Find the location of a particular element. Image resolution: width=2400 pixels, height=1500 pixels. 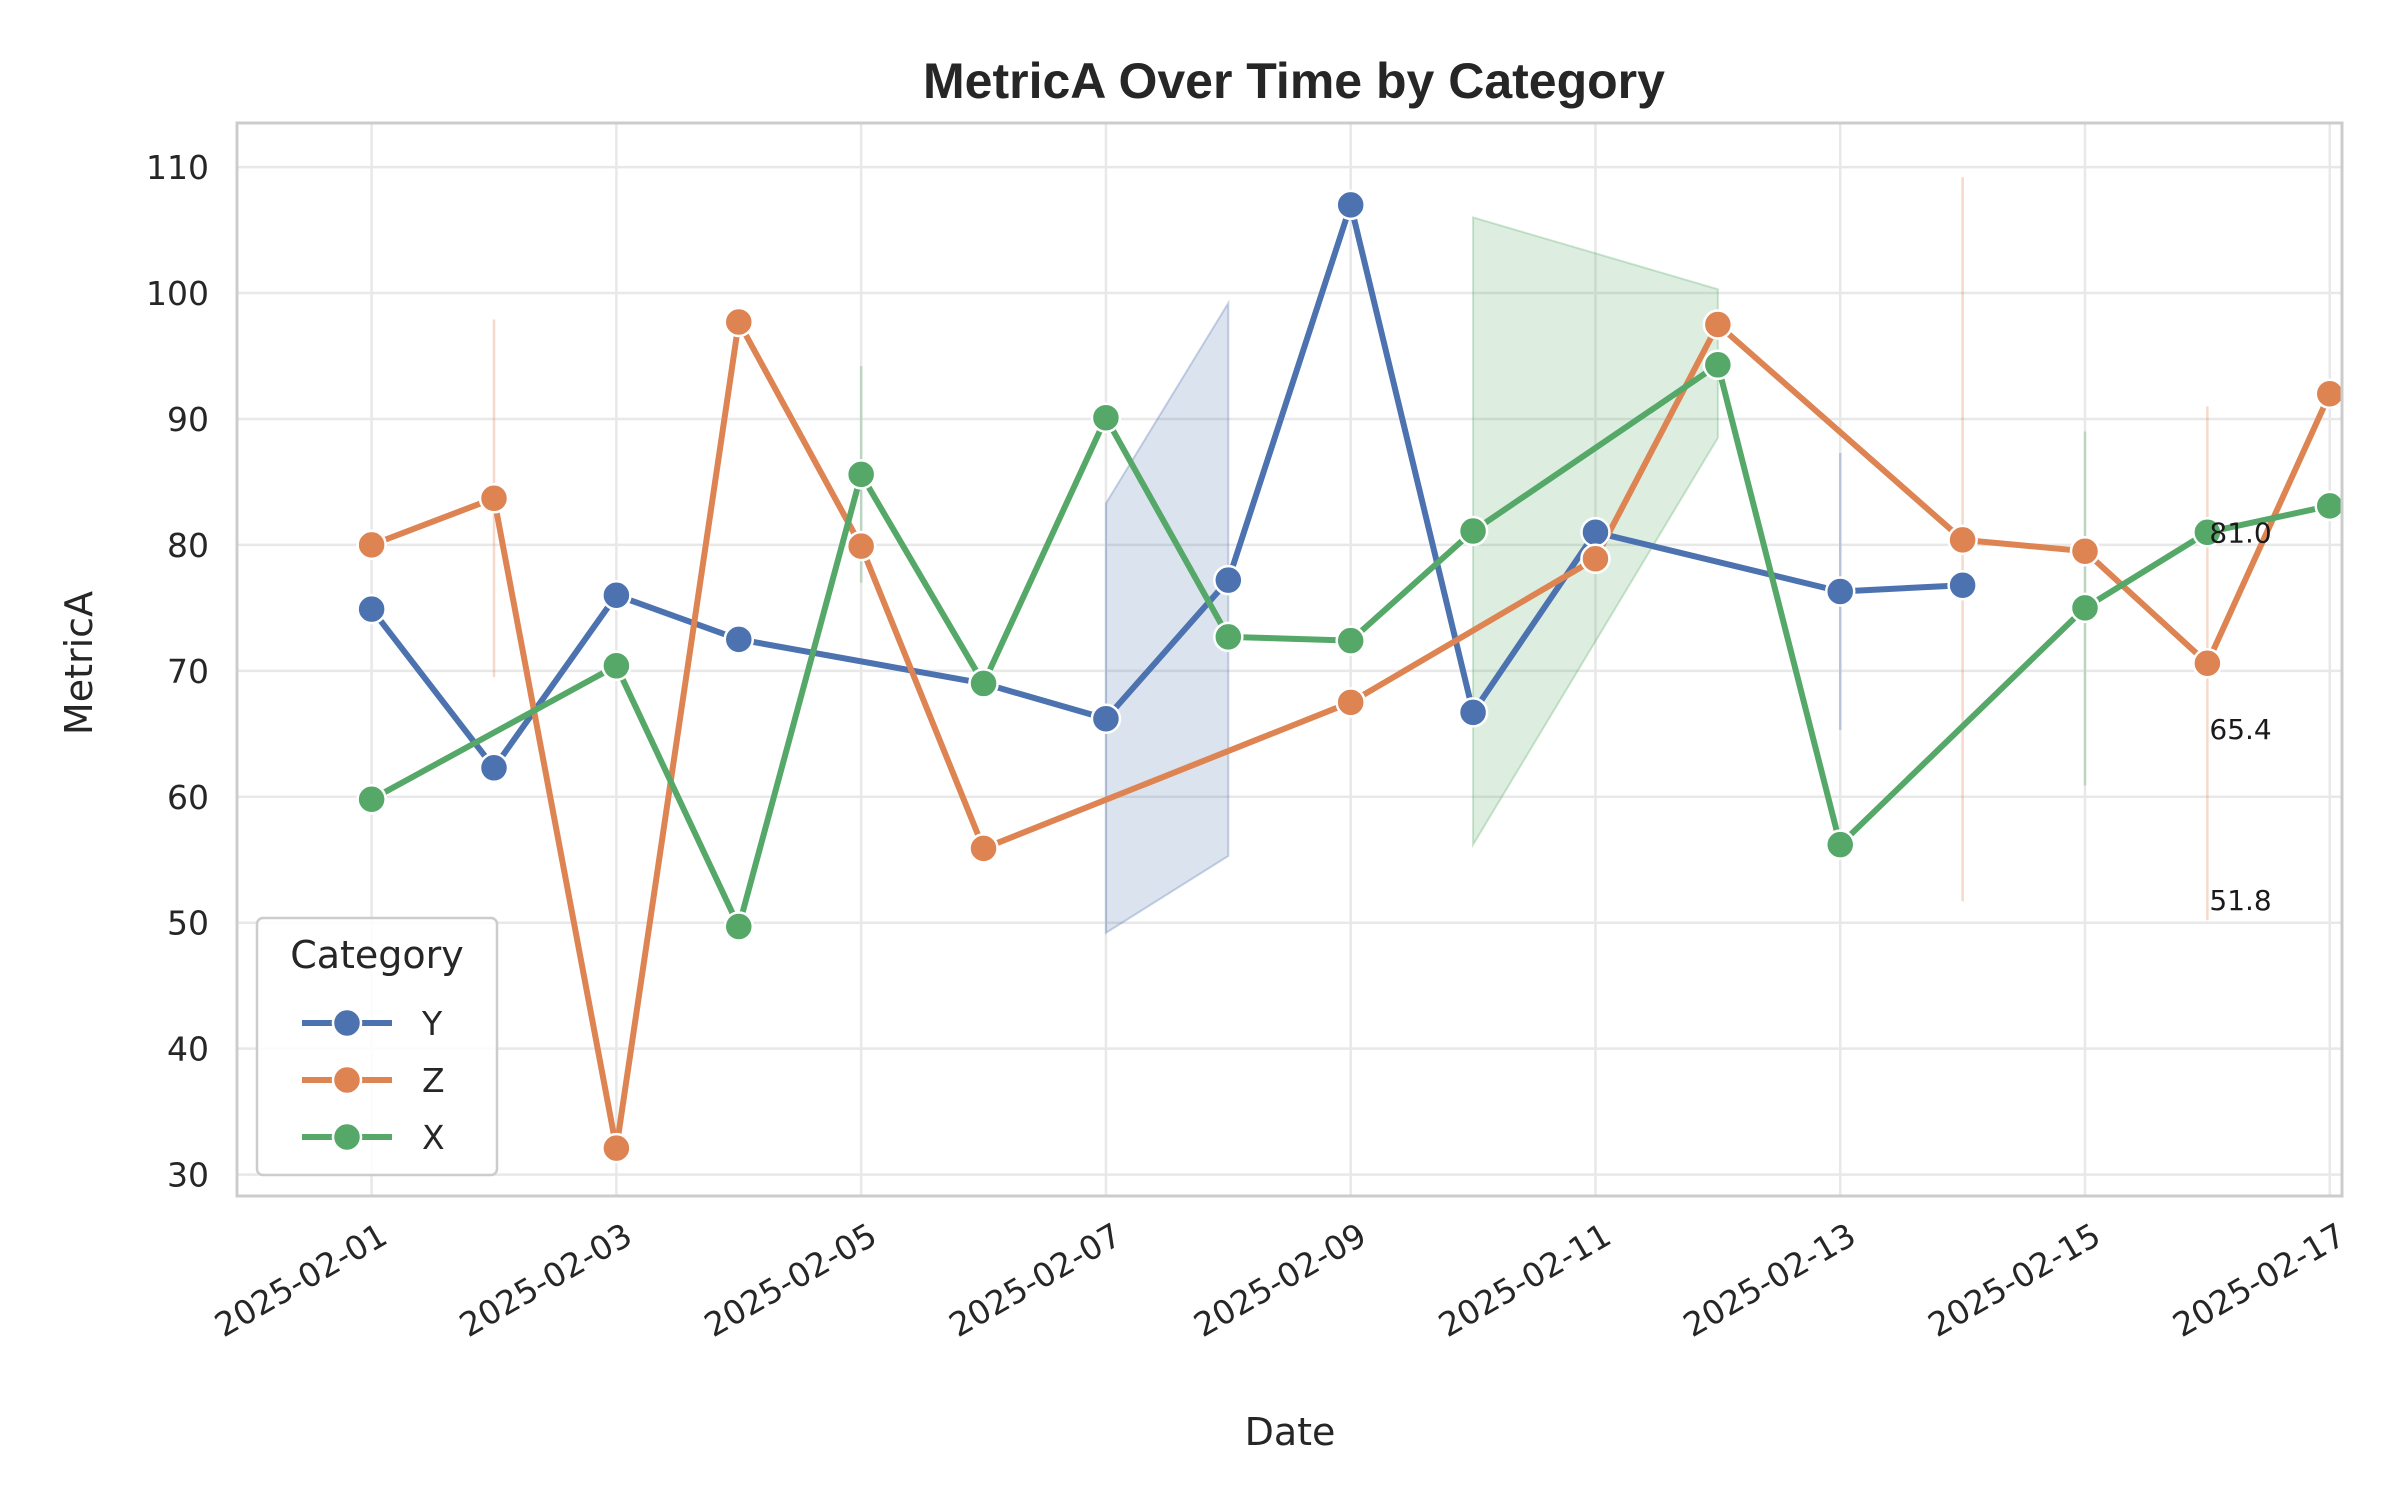

x-tick-label: 2025-02-09 is located at coordinates (1280, 1280).